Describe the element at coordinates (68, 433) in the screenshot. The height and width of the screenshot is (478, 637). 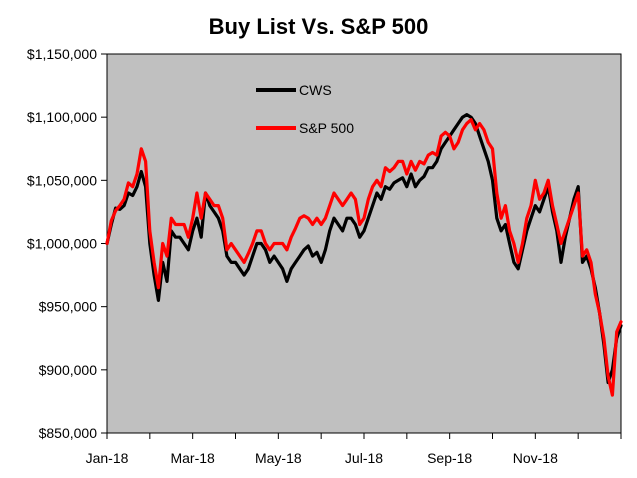
I see `y-tick-label: $850,000` at that location.